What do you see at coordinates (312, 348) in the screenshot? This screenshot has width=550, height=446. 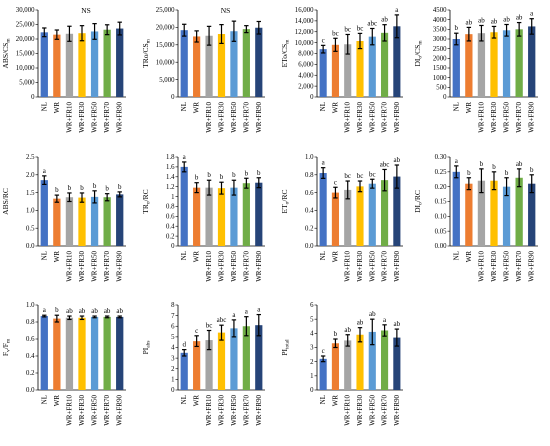 I see `y-tick-label: 3` at bounding box center [312, 348].